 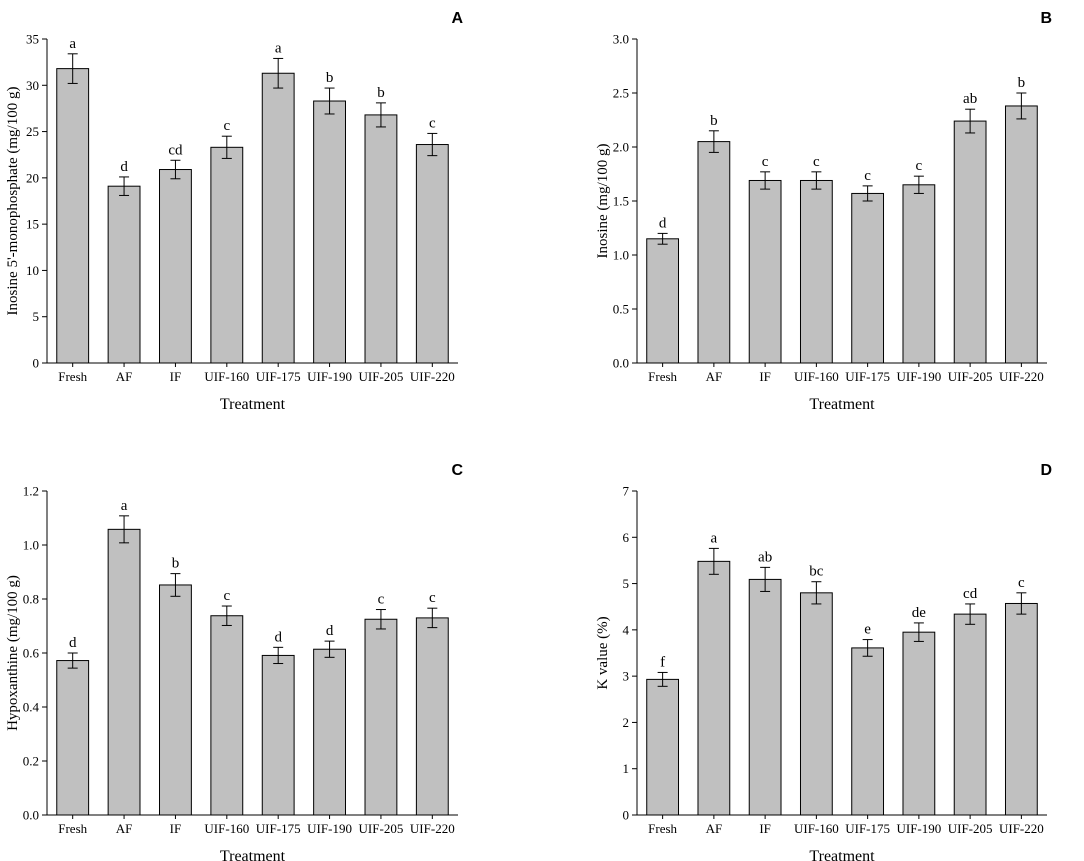 I want to click on significance-letter: de, so click(x=919, y=613).